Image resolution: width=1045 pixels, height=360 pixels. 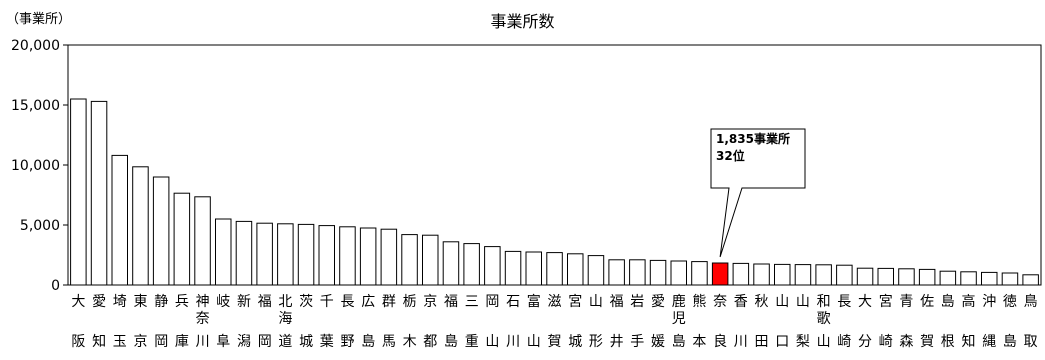 I want to click on annotation-text: 1,835事業所 32位, so click(x=753, y=148).